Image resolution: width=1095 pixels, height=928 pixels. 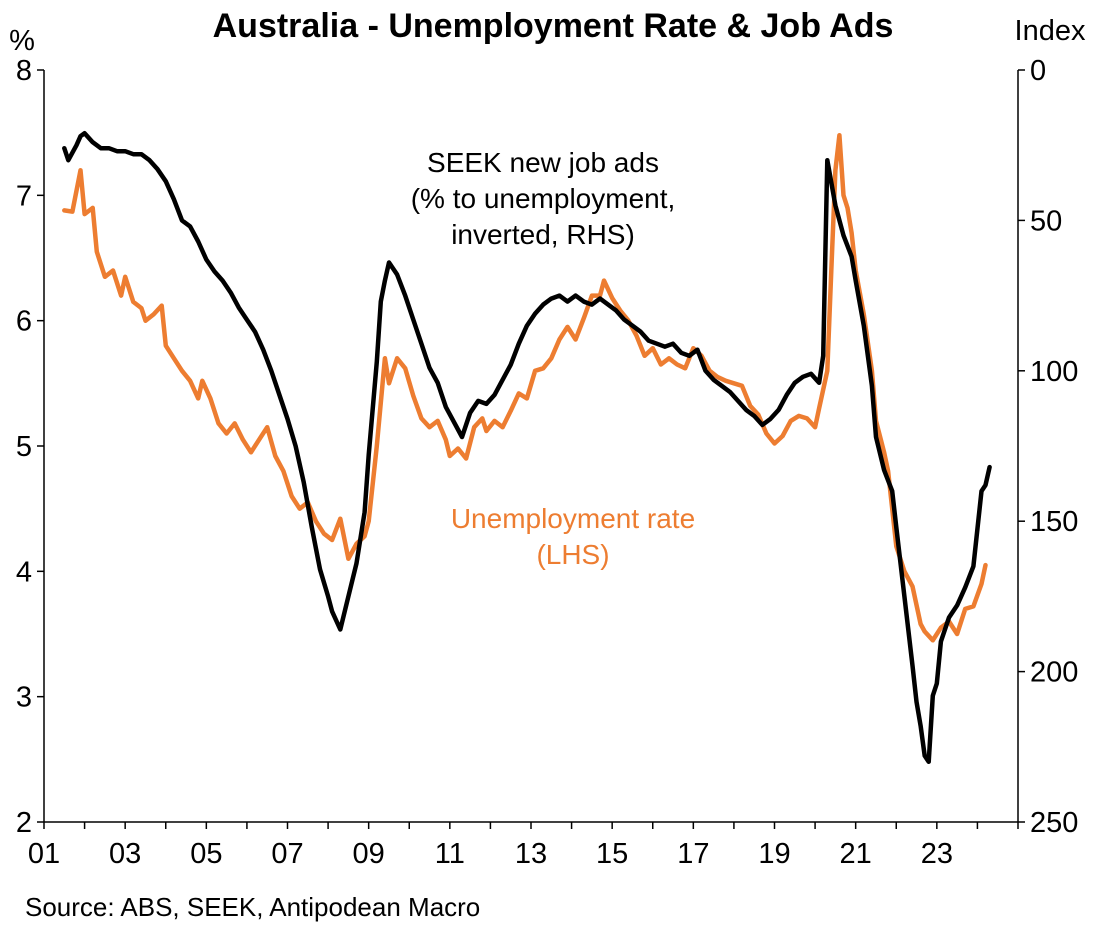 What do you see at coordinates (252, 907) in the screenshot?
I see `source-note: Source: ABS, SEEK, Antipodean Macro` at bounding box center [252, 907].